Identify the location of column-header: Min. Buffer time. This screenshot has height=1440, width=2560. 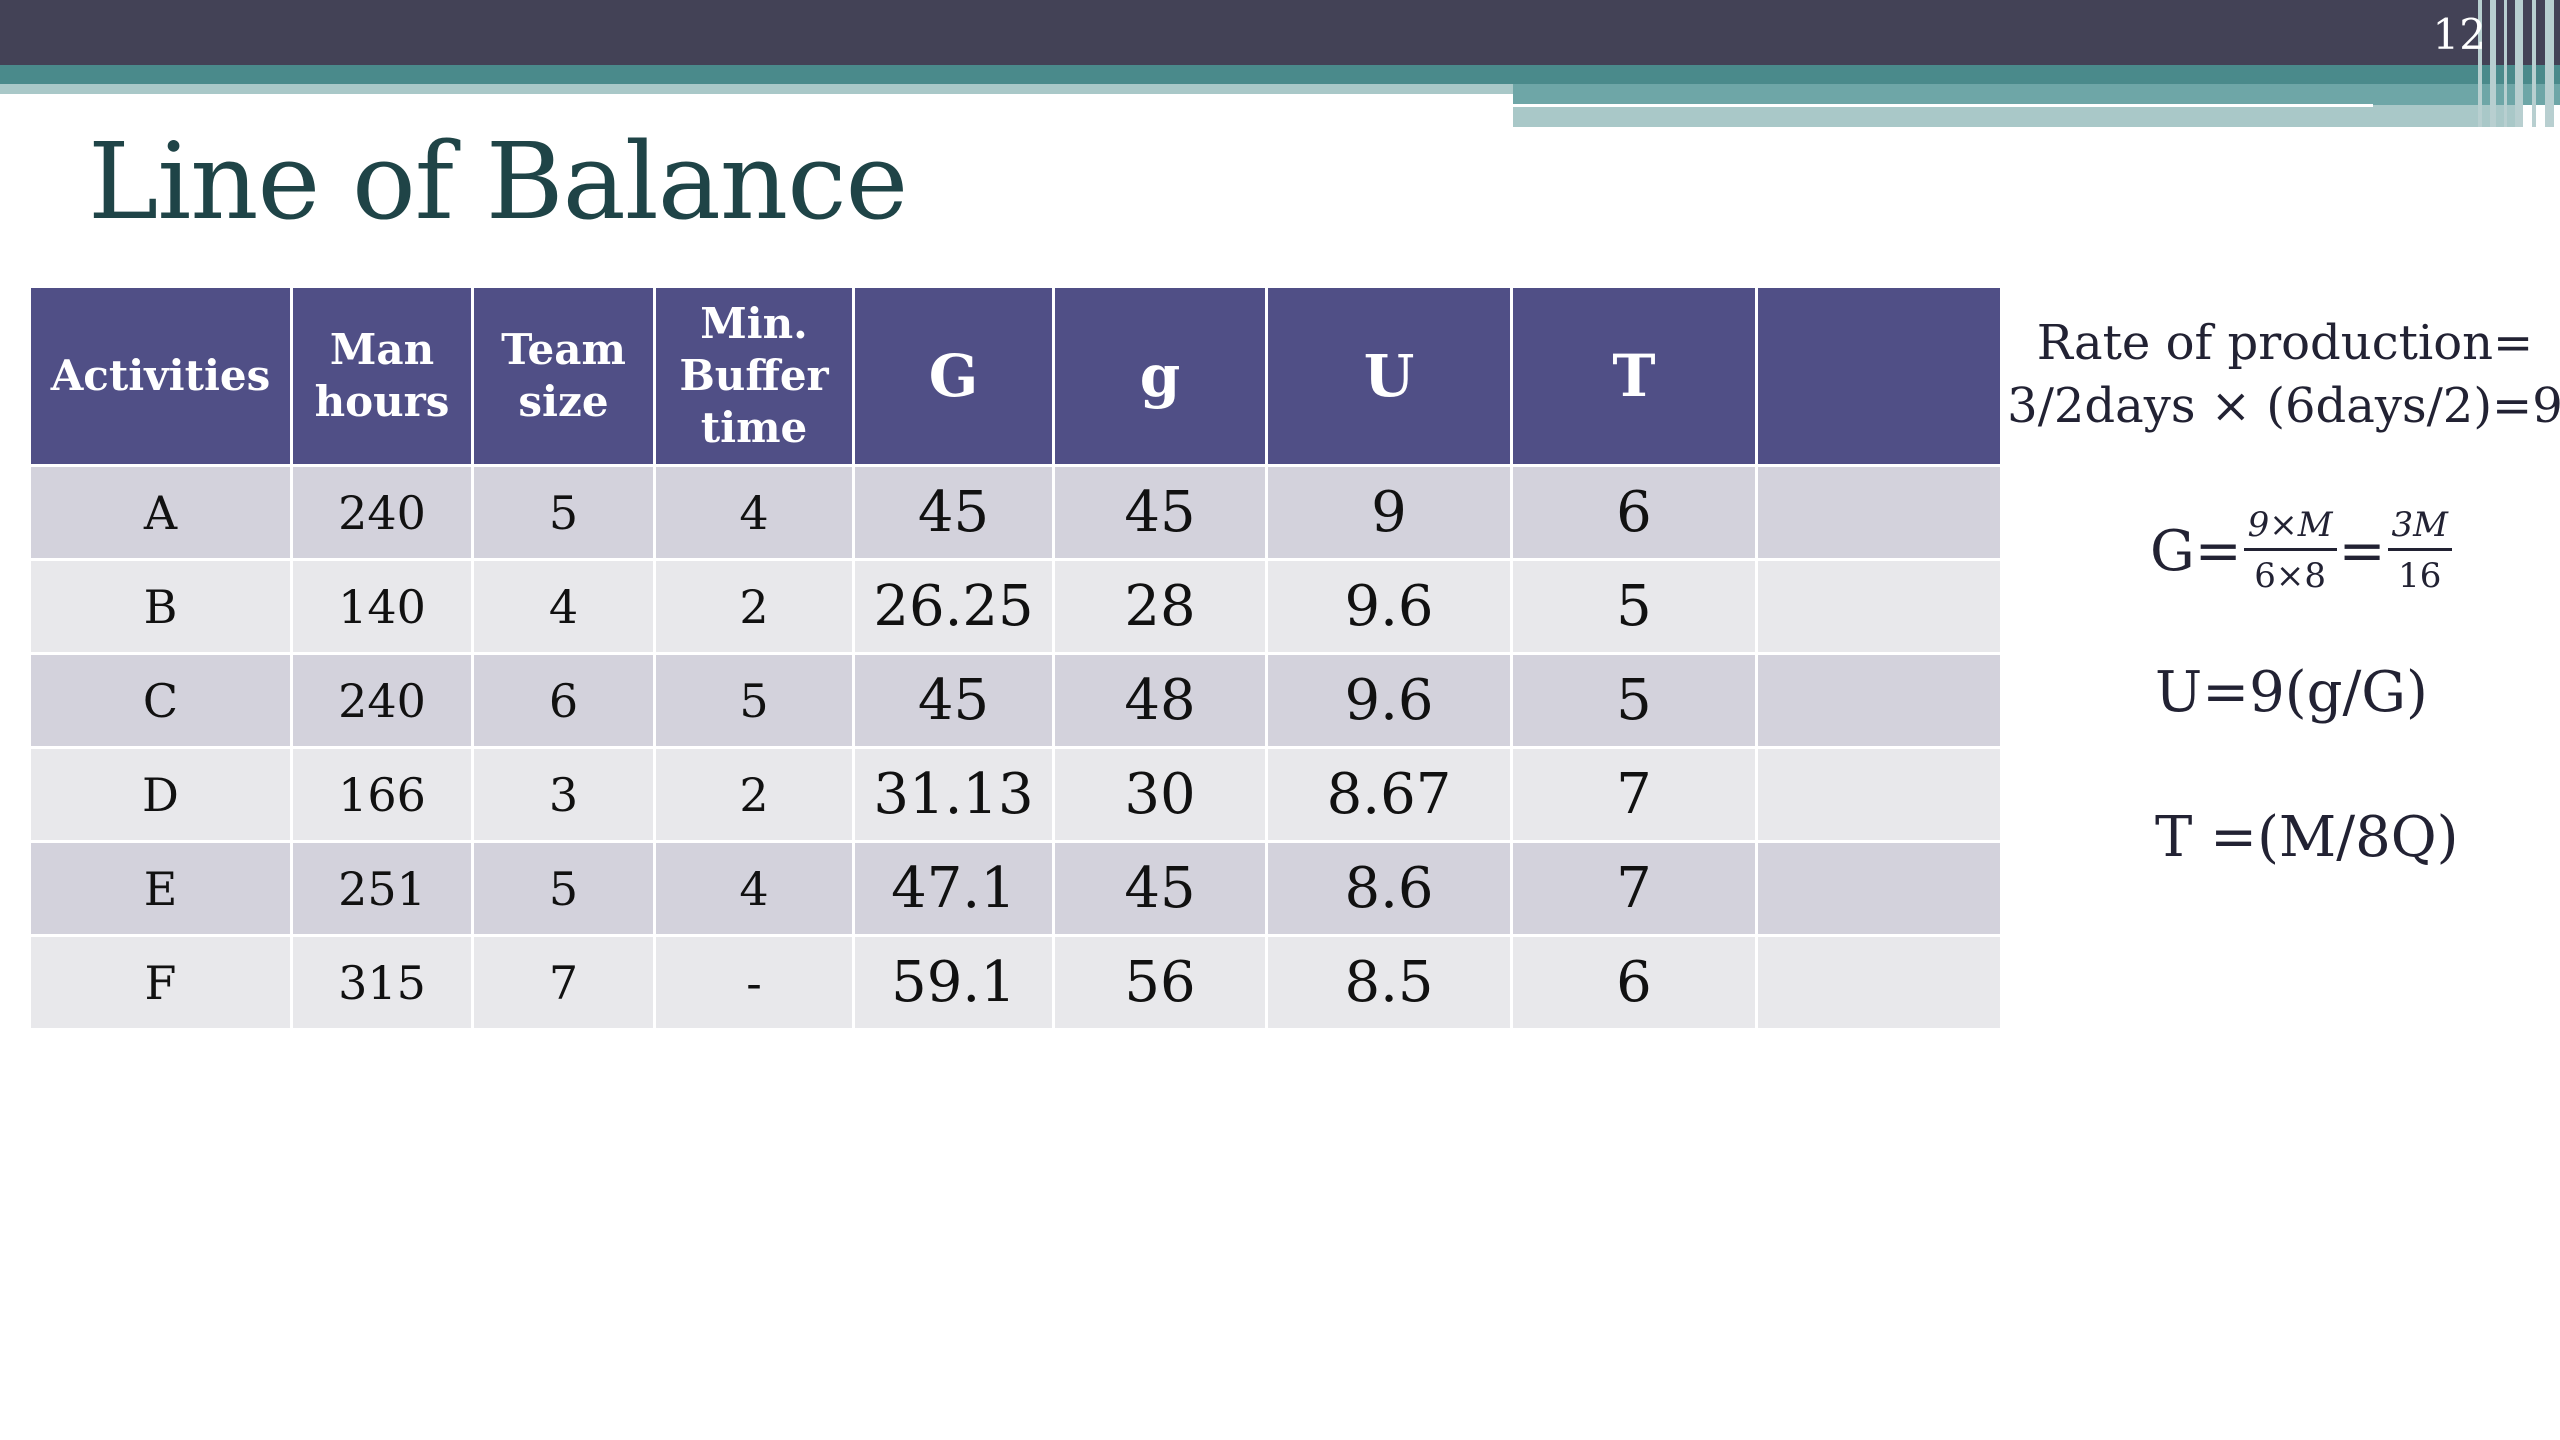
(754, 376).